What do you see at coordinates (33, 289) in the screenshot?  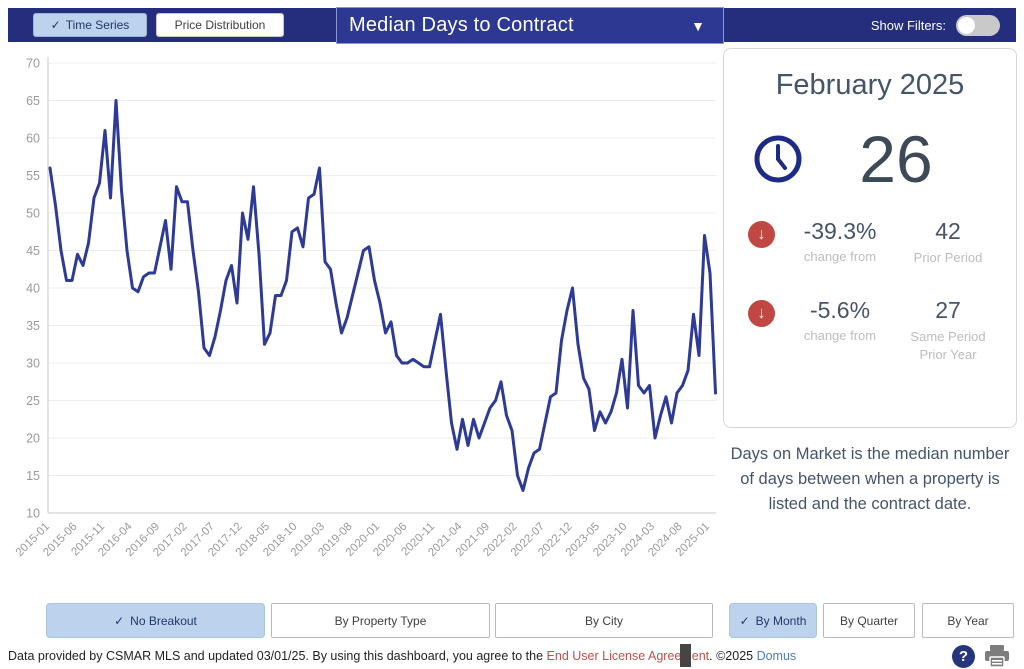 I see `svg-text: 40` at bounding box center [33, 289].